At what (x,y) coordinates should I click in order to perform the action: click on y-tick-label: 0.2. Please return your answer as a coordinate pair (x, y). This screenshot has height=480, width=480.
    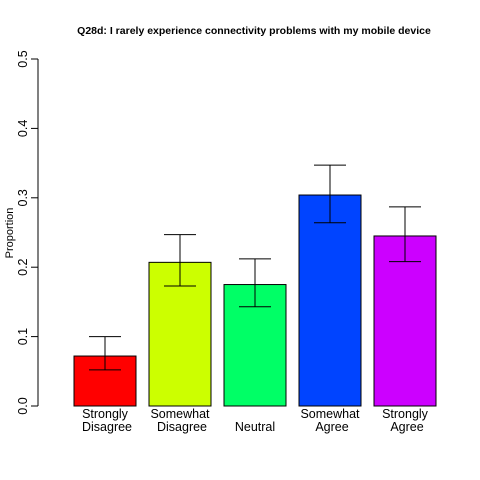
    Looking at the image, I should click on (23, 266).